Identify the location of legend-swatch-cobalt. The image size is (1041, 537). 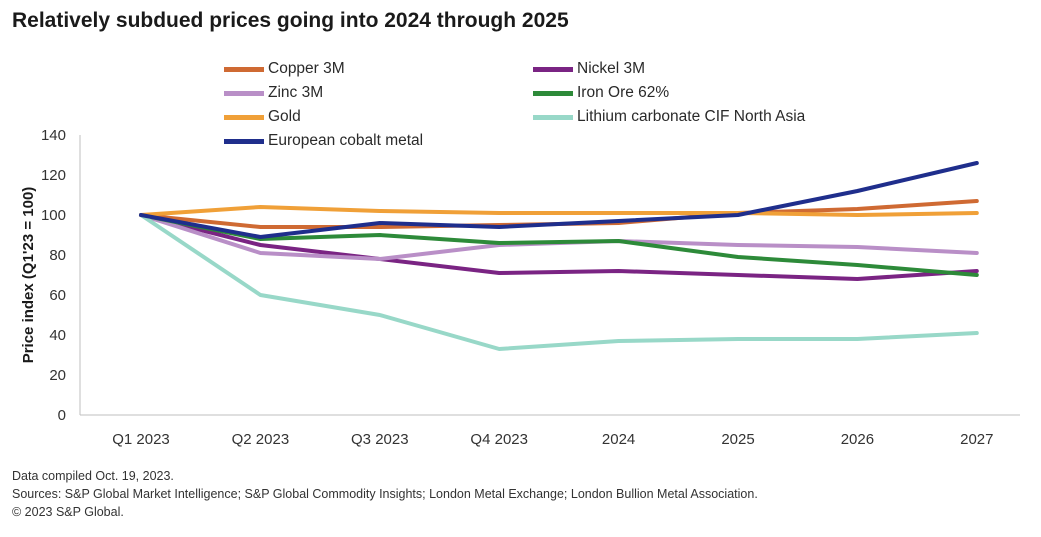
(244, 141).